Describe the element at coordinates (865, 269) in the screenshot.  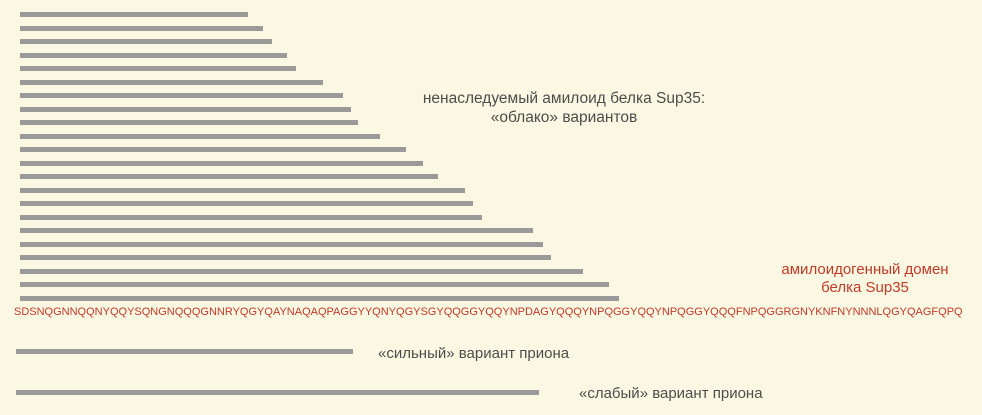
I see `domain-label-line1: амилоидогенный домен` at that location.